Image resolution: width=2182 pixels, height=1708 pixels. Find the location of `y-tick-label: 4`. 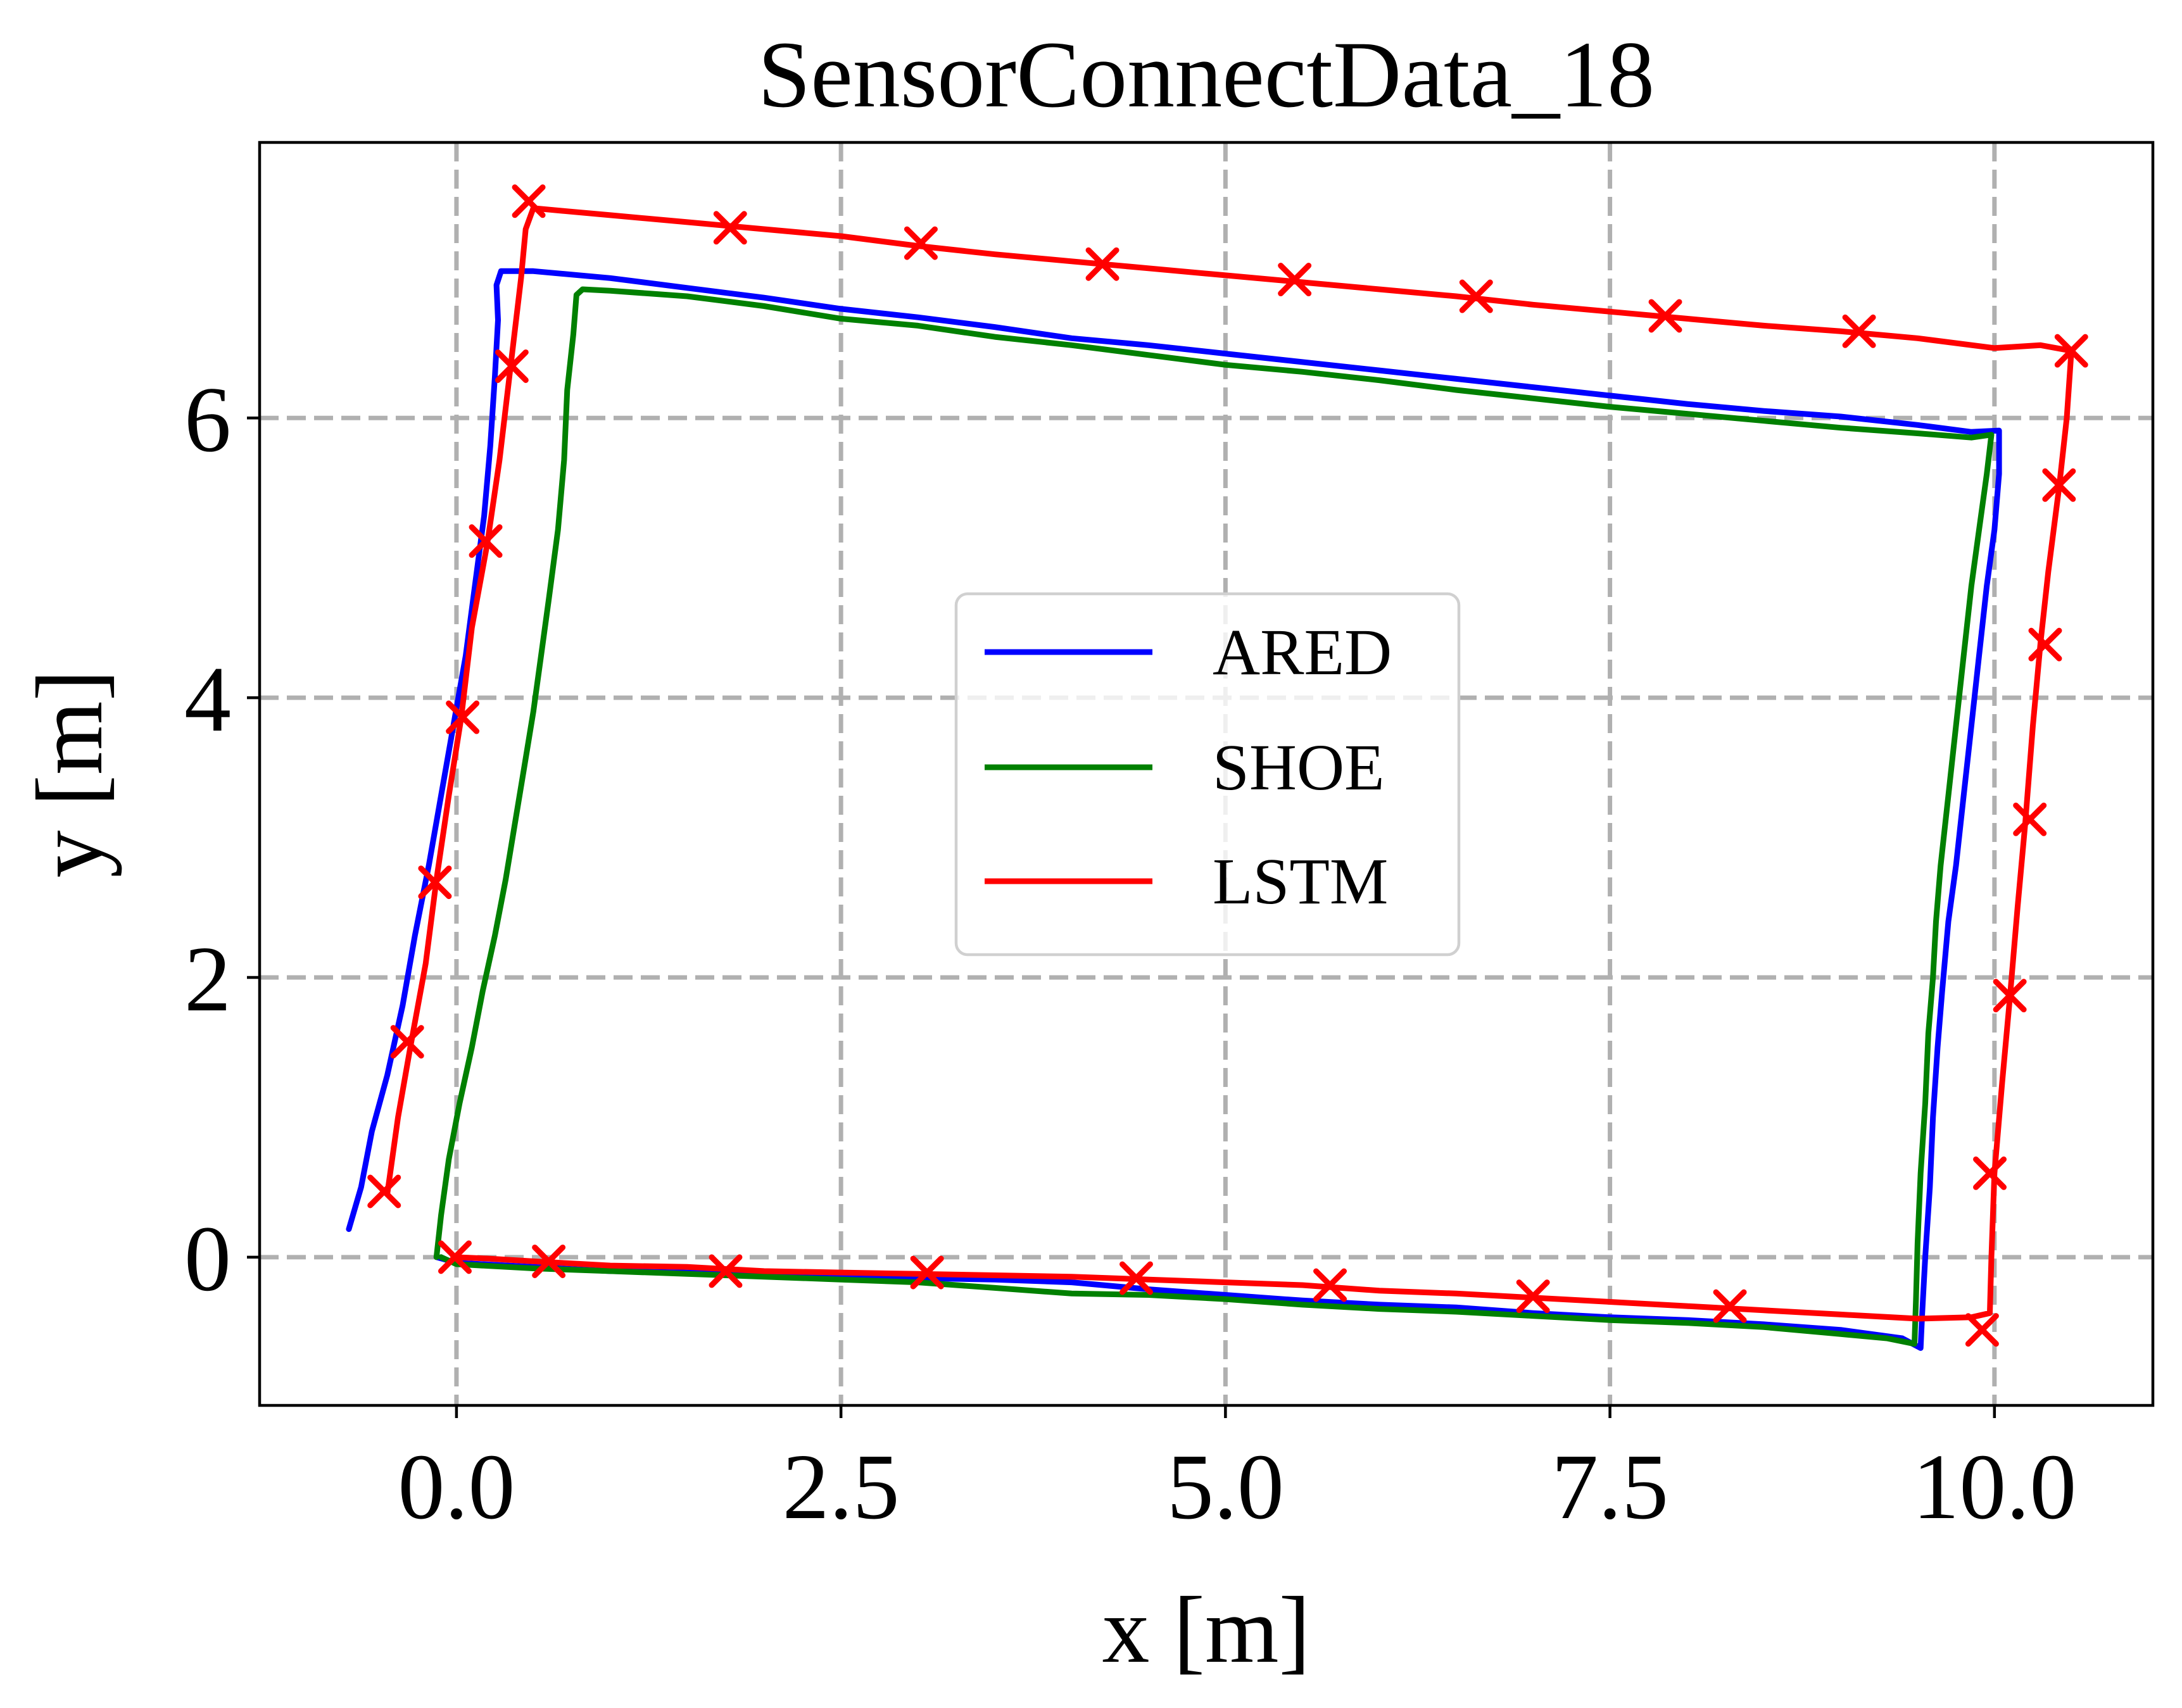

y-tick-label: 4 is located at coordinates (207, 699).